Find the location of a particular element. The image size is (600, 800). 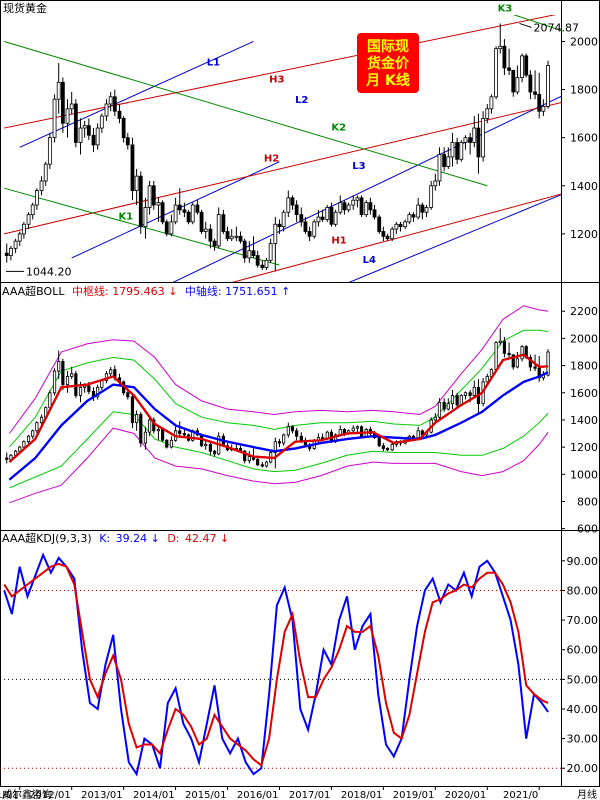

kdj-tick-label: 50.00 is located at coordinates (583, 679).